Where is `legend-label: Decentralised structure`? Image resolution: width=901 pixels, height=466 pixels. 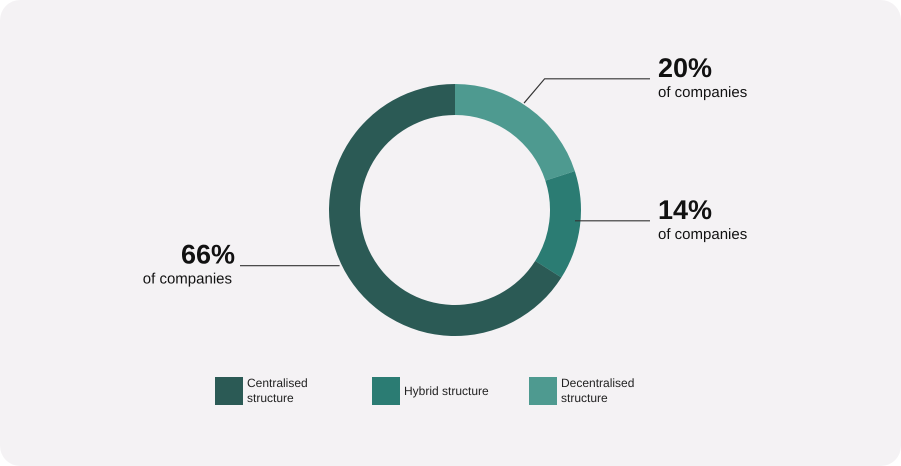 legend-label: Decentralised structure is located at coordinates (598, 391).